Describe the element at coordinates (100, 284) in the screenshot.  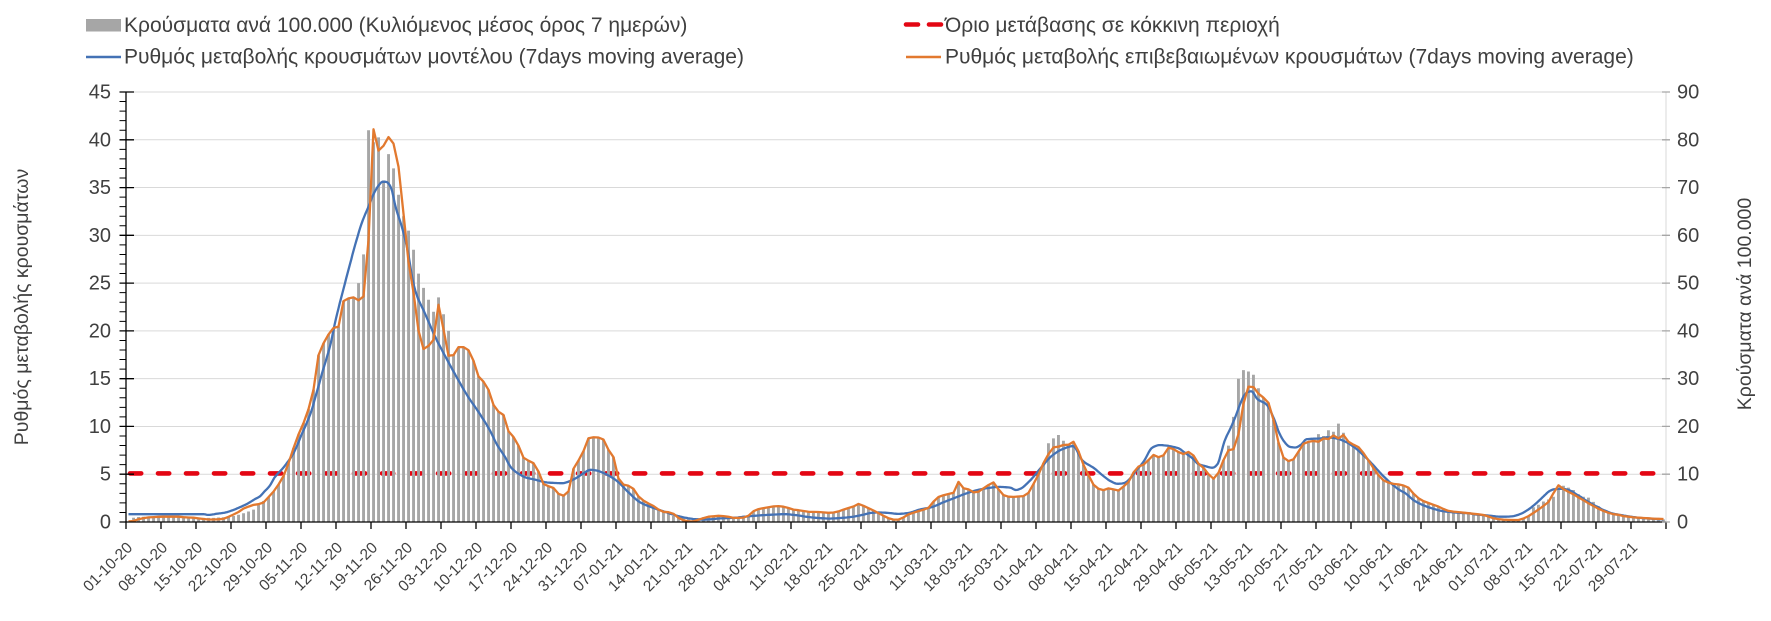
I see `svg-text: 25` at that location.